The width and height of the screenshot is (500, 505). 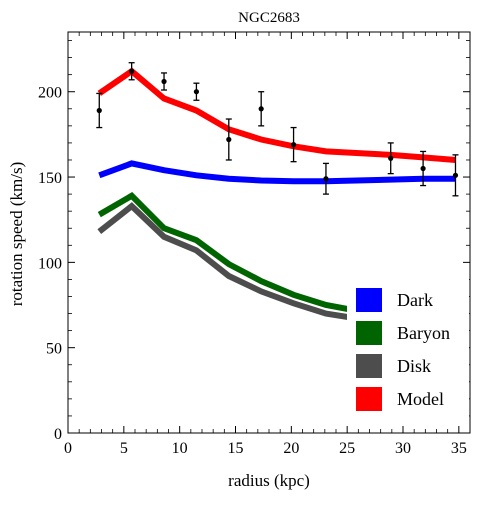 What do you see at coordinates (54, 349) in the screenshot?
I see `y-tick-label: 50` at bounding box center [54, 349].